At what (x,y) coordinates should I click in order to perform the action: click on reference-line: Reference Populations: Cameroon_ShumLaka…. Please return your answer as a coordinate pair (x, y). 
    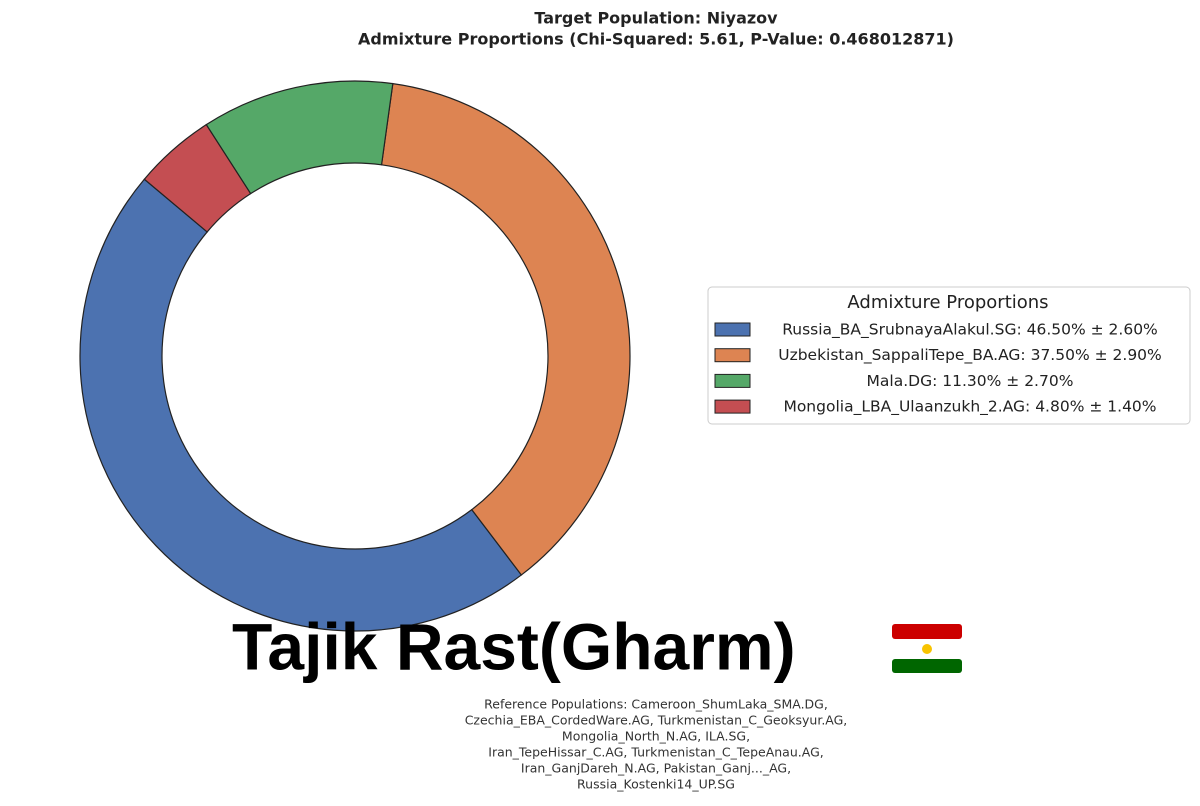
    Looking at the image, I should click on (656, 704).